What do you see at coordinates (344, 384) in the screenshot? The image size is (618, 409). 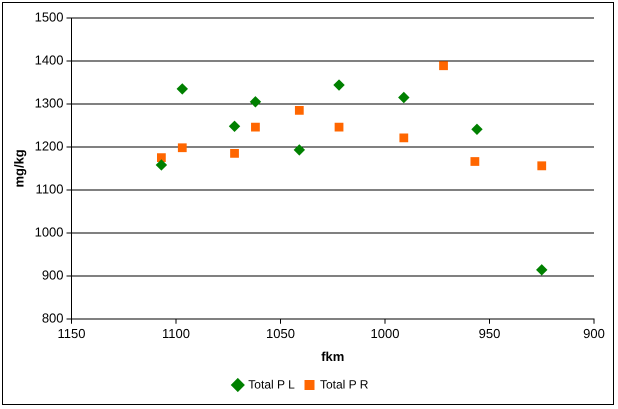 I see `legend-label: Total P R` at bounding box center [344, 384].